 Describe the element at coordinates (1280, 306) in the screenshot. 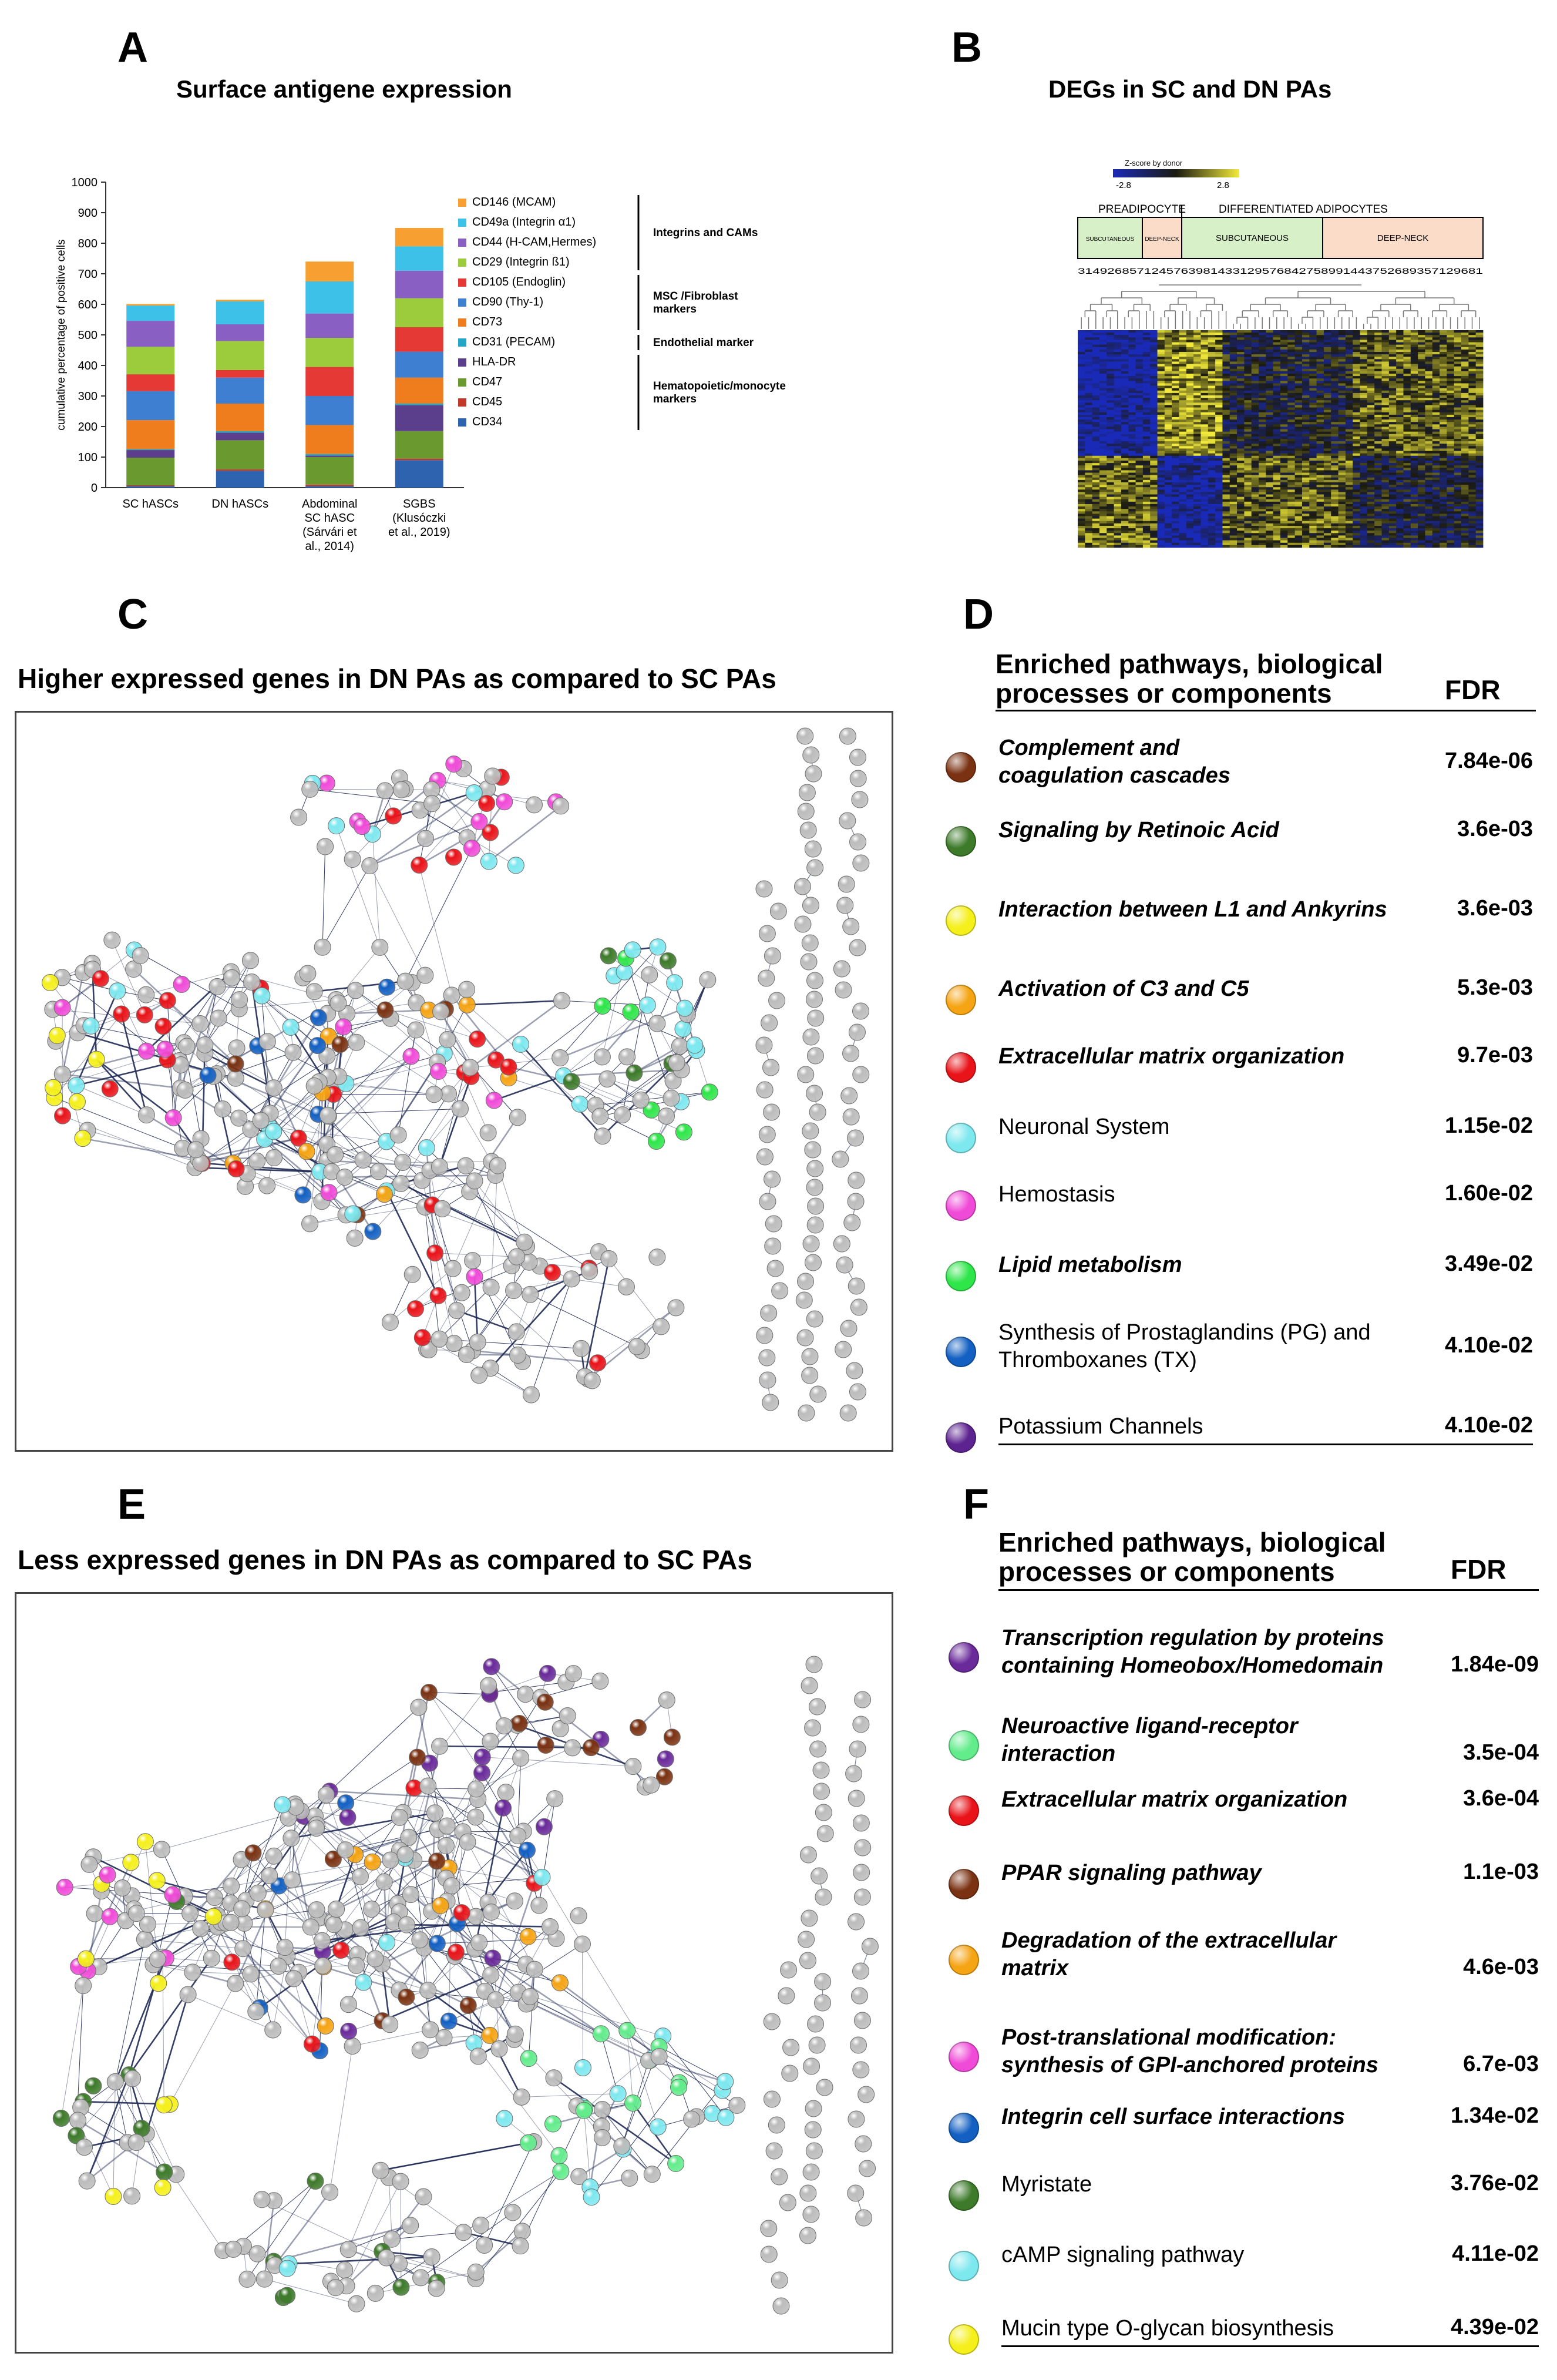

I see `dendrogram` at that location.